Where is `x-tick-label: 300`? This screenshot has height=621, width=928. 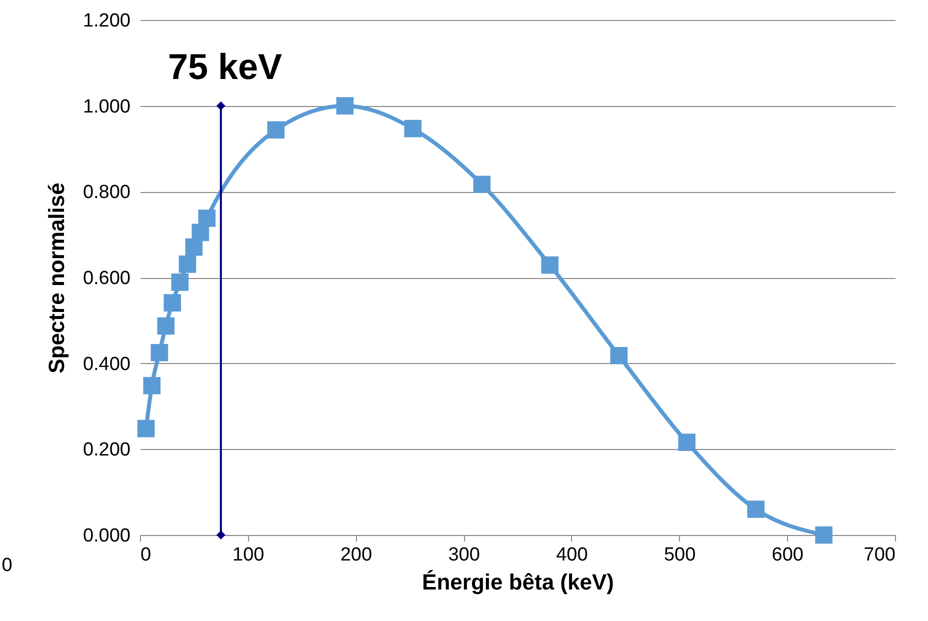
x-tick-label: 300 is located at coordinates (464, 555).